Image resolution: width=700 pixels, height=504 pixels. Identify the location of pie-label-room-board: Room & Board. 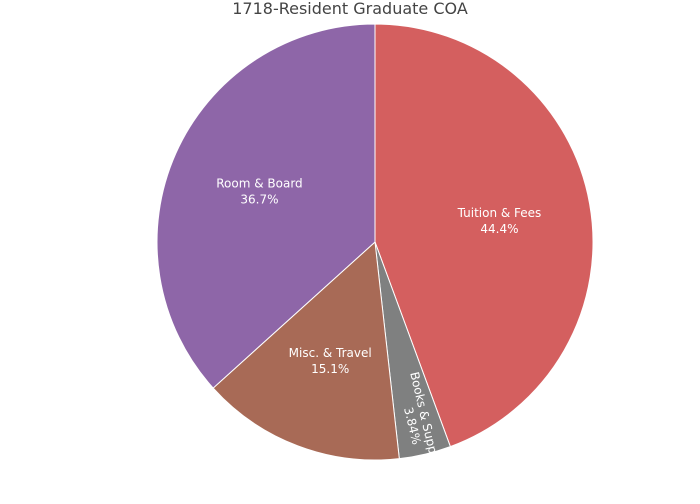
(259, 184).